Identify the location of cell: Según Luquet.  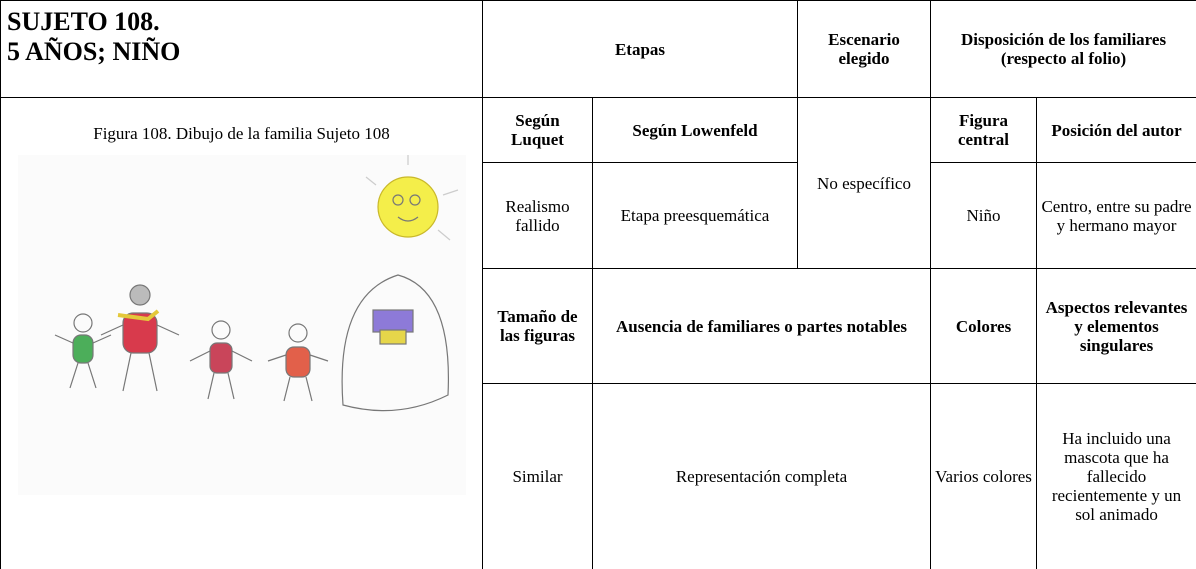
(537, 130).